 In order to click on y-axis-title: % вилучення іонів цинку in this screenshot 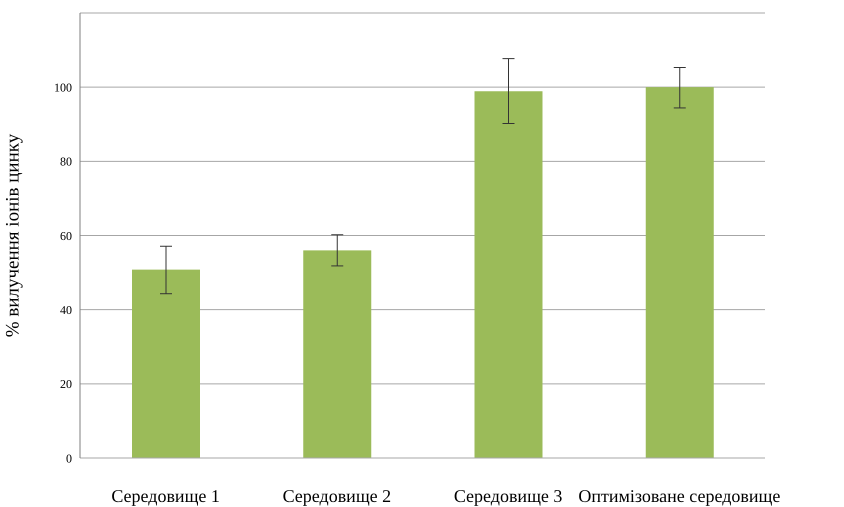, I will do `click(13, 235)`.